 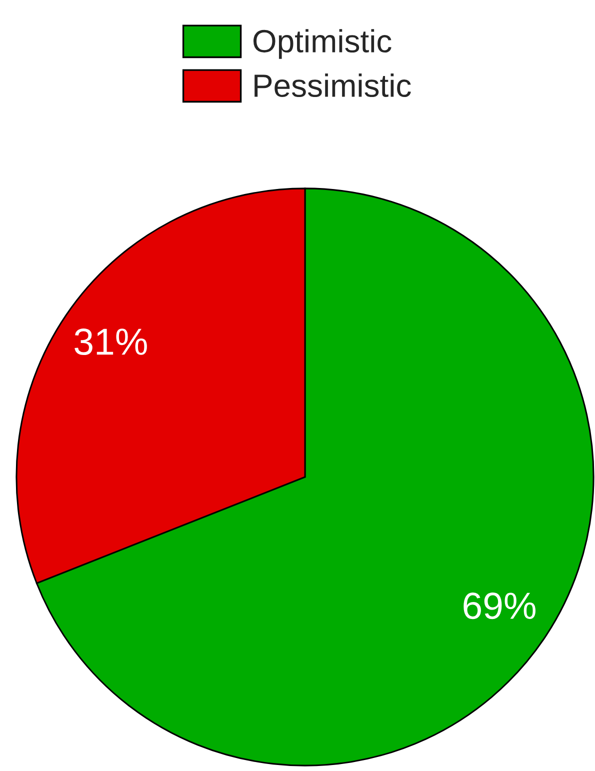 What do you see at coordinates (332, 86) in the screenshot?
I see `legend-label: Pessimistic` at bounding box center [332, 86].